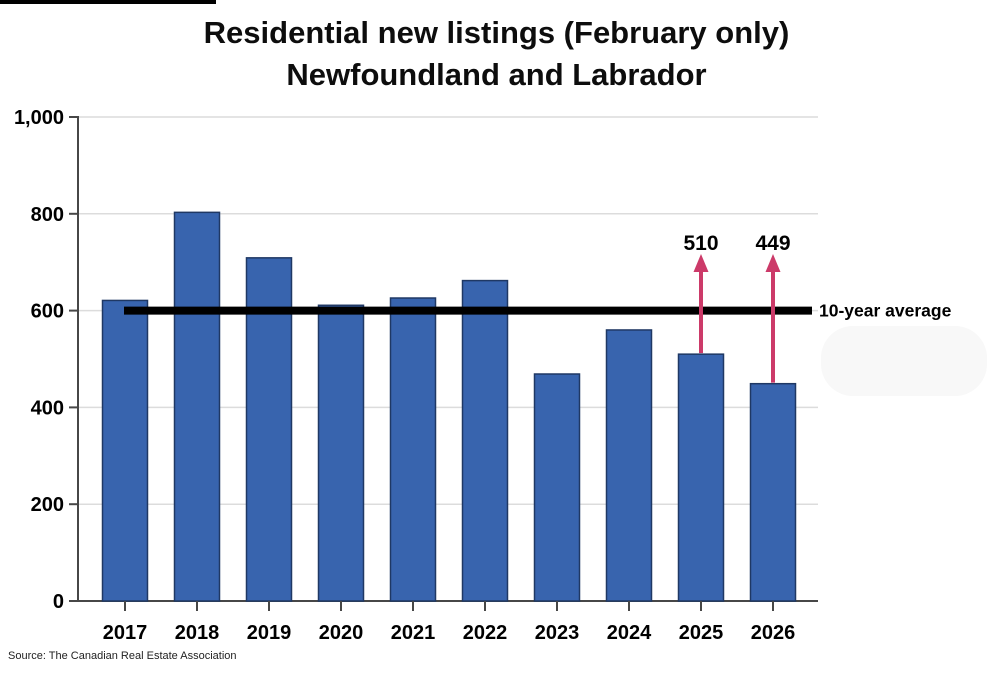 The image size is (993, 681). What do you see at coordinates (197, 633) in the screenshot?
I see `x-axis-label-2018: 2018` at bounding box center [197, 633].